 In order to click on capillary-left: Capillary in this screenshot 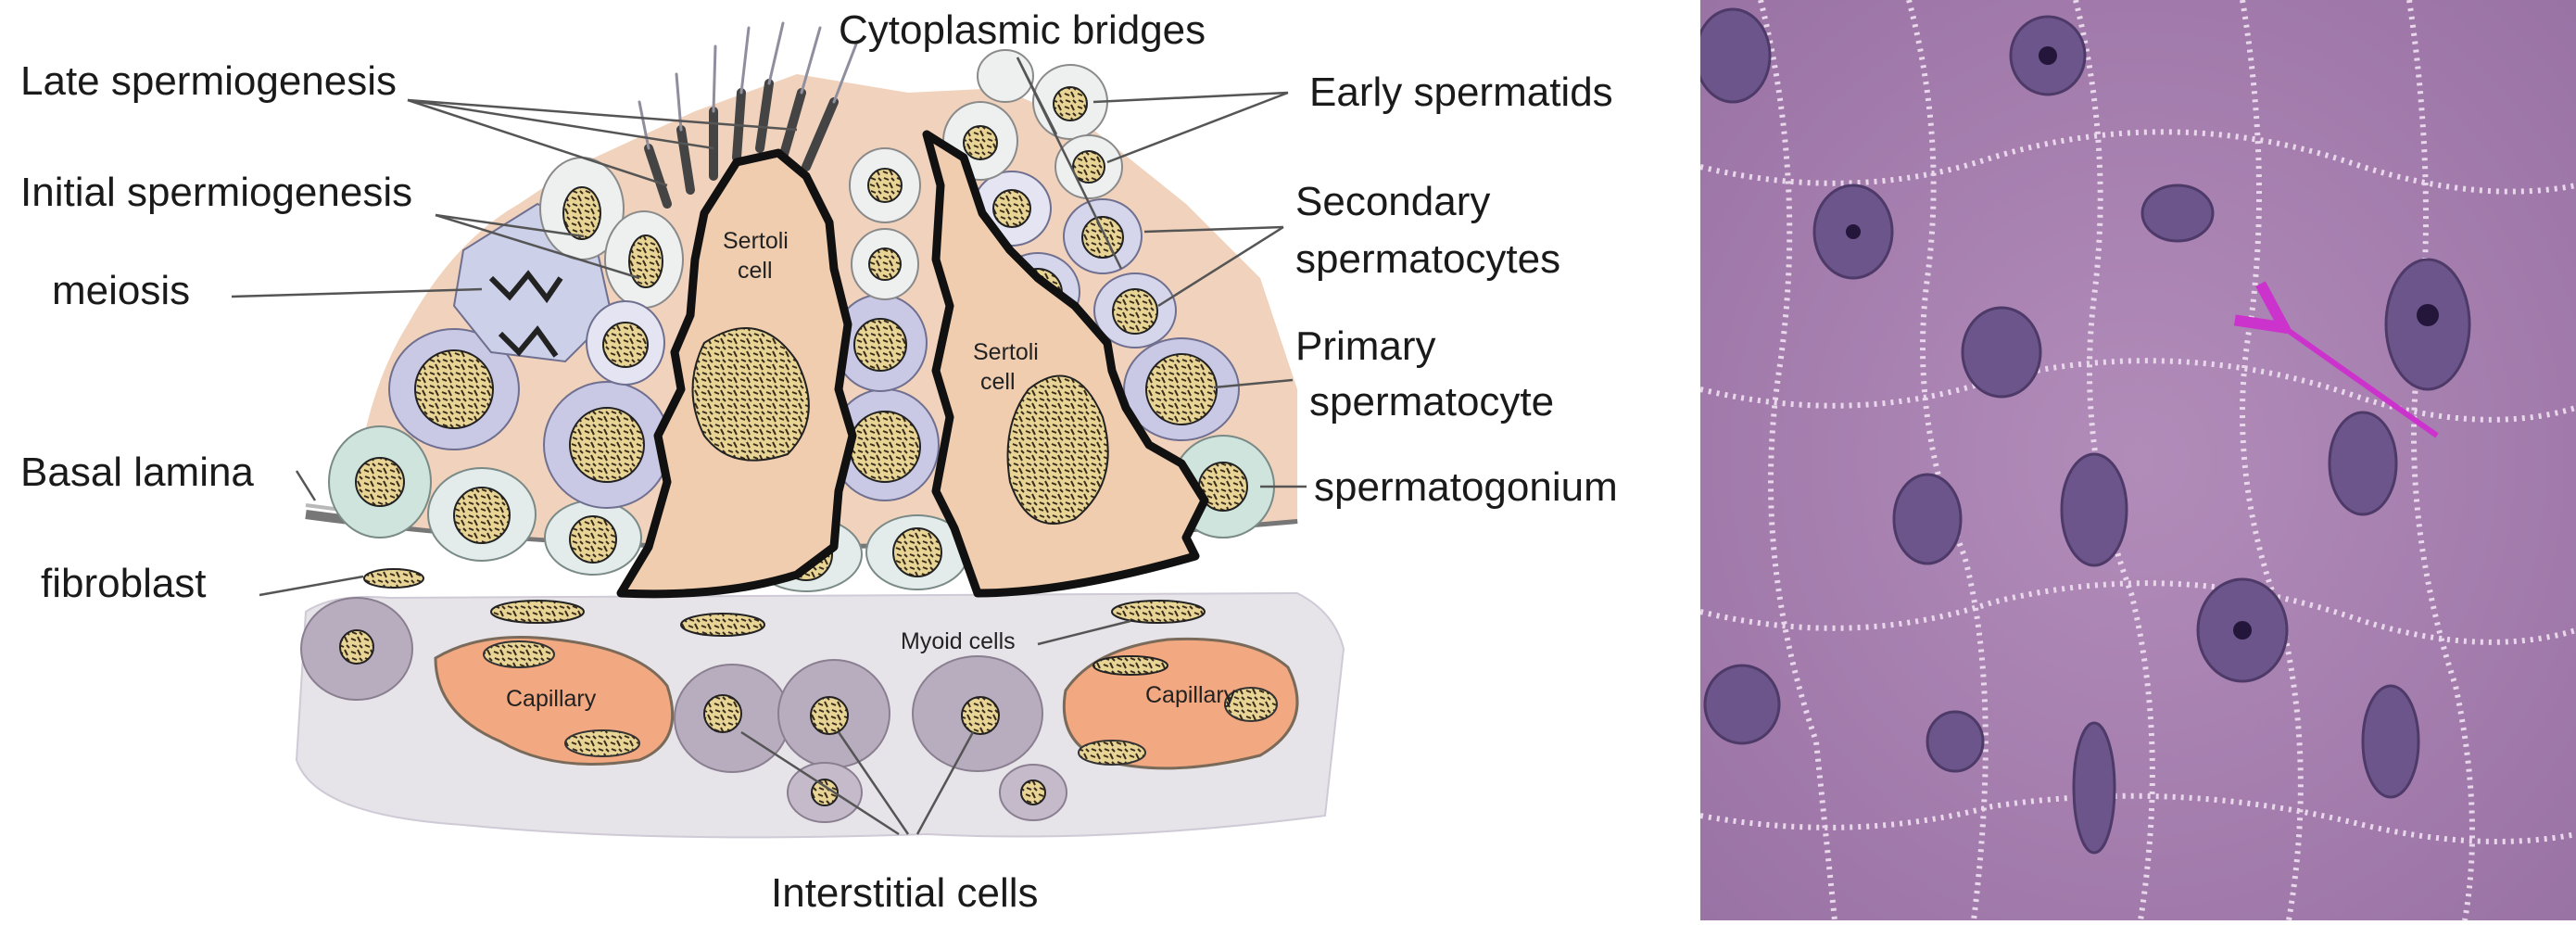, I will do `click(554, 701)`.